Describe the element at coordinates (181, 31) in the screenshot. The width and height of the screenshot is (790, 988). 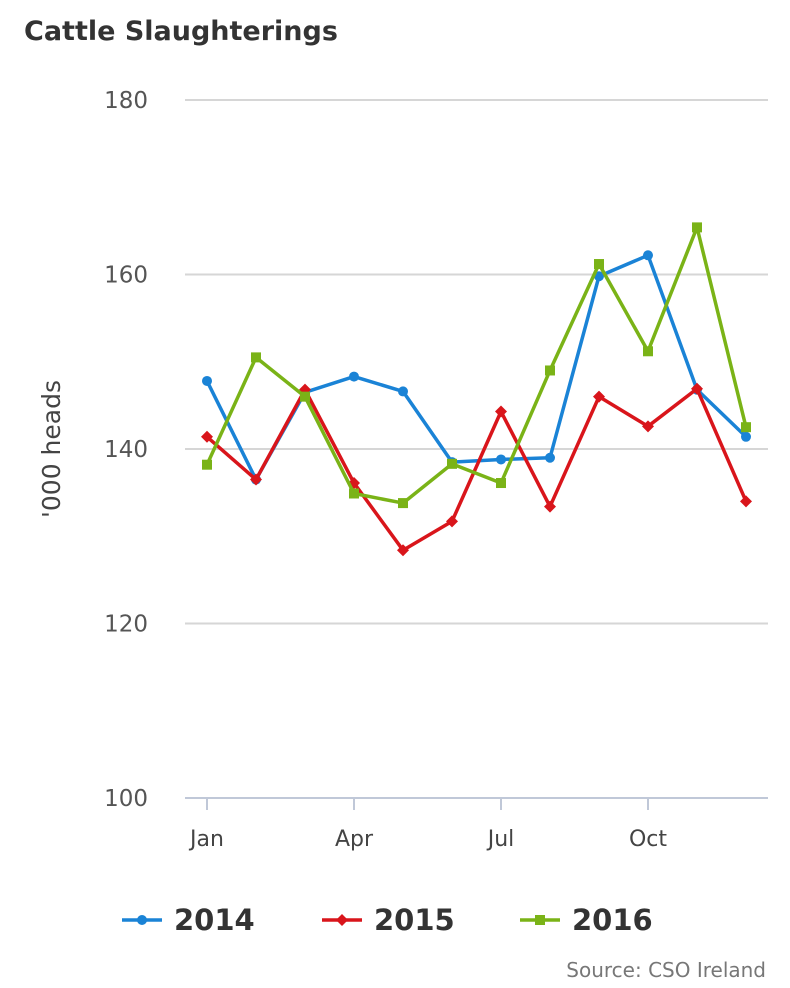
I see `chart-title: Cattle Slaughterings` at that location.